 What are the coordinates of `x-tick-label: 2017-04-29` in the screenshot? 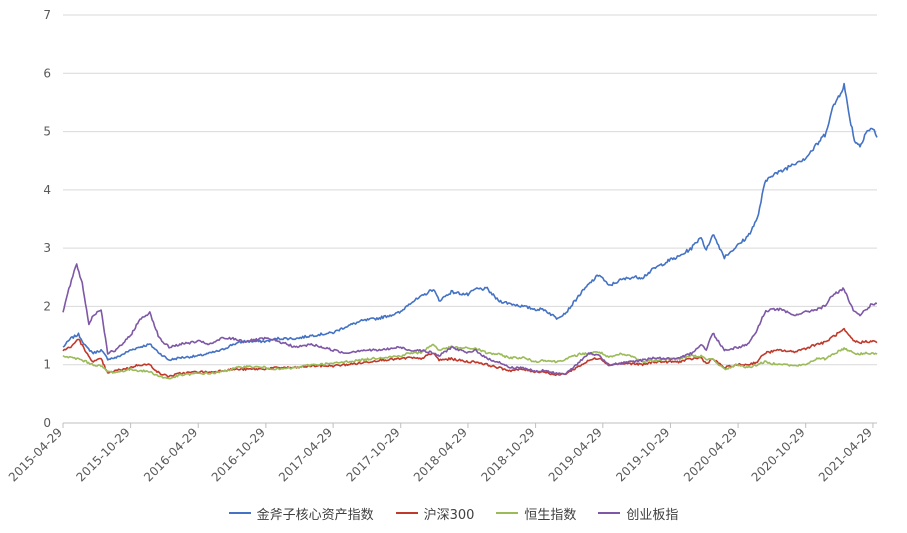 It's located at (305, 454).